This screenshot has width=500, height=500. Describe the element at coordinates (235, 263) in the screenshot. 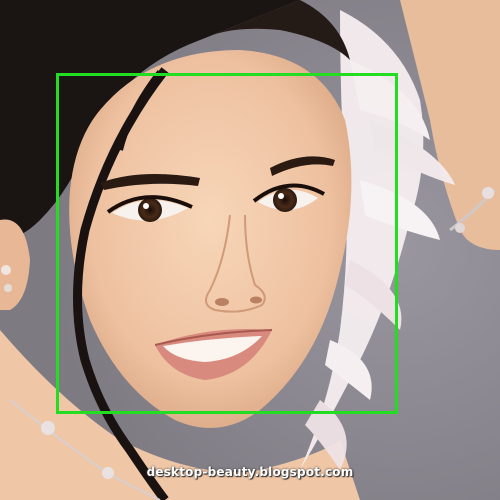

I see `nose` at that location.